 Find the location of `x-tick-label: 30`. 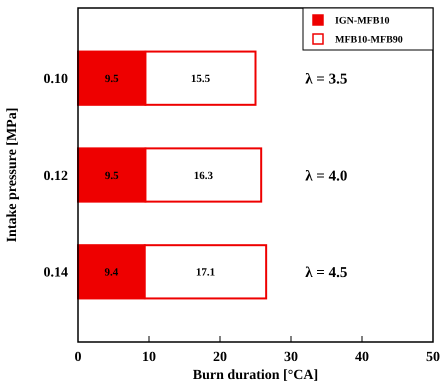

x-tick-label: 30 is located at coordinates (291, 357).